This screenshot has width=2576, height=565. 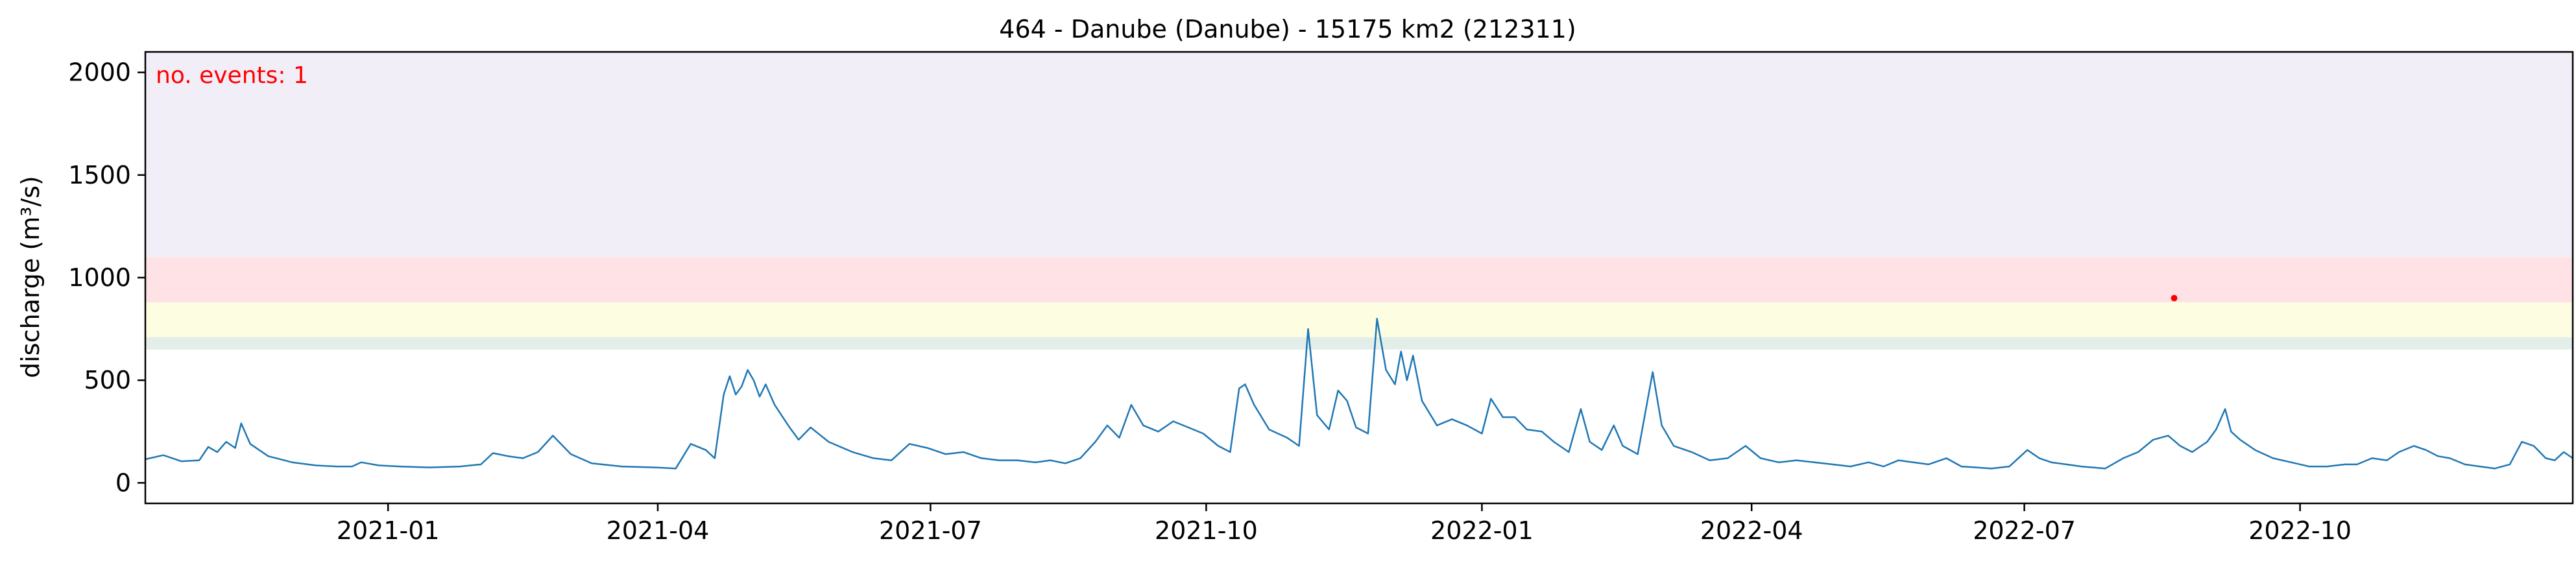 What do you see at coordinates (930, 530) in the screenshot?
I see `x-tick-label: 2021-07` at bounding box center [930, 530].